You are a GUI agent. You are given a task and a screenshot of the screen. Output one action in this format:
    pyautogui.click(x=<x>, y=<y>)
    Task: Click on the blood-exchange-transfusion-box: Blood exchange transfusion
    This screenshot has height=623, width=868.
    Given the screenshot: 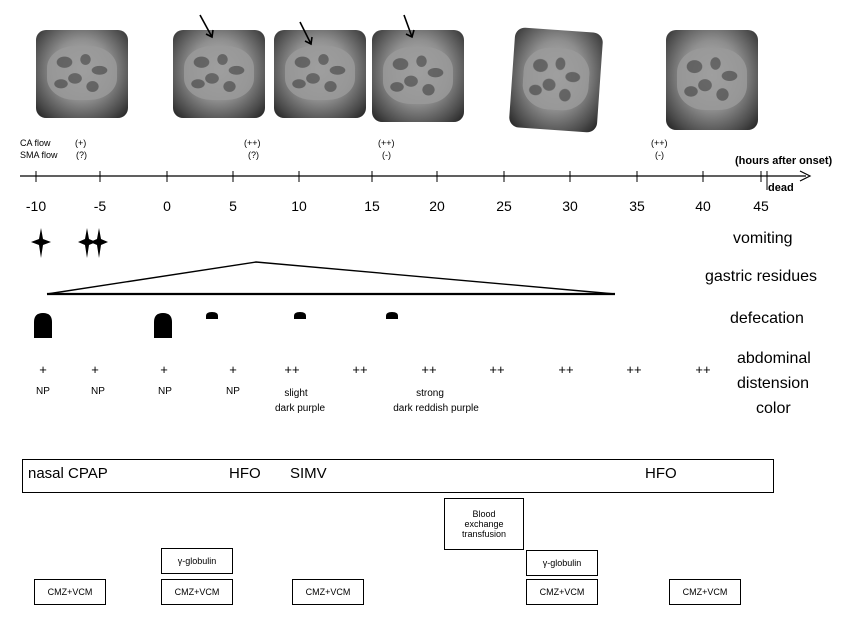 What is the action you would take?
    pyautogui.click(x=484, y=524)
    